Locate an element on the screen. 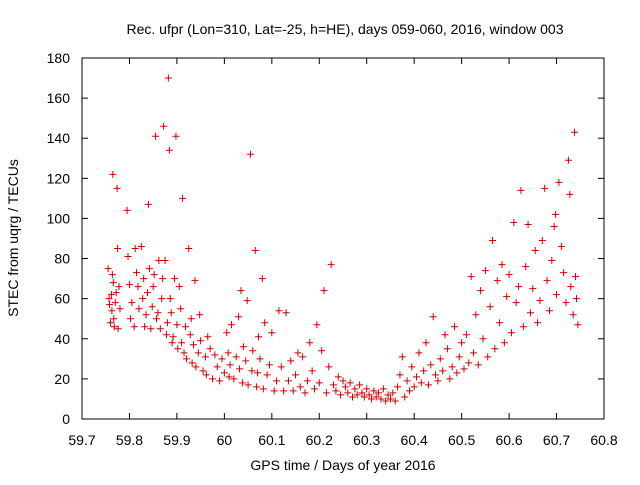 Image resolution: width=640 pixels, height=485 pixels. x-tick-label: 60.6 is located at coordinates (508, 440).